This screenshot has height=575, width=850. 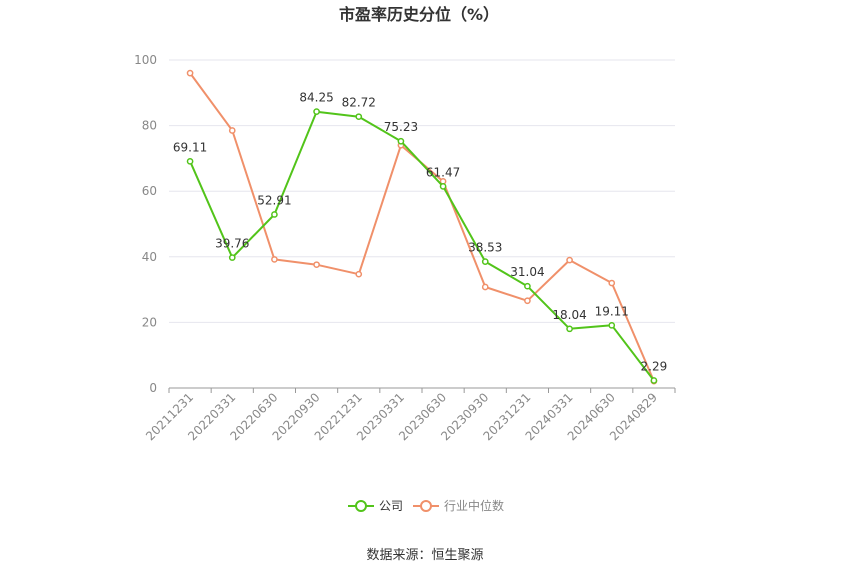 I want to click on data-label-company: 18.04, so click(x=569, y=315).